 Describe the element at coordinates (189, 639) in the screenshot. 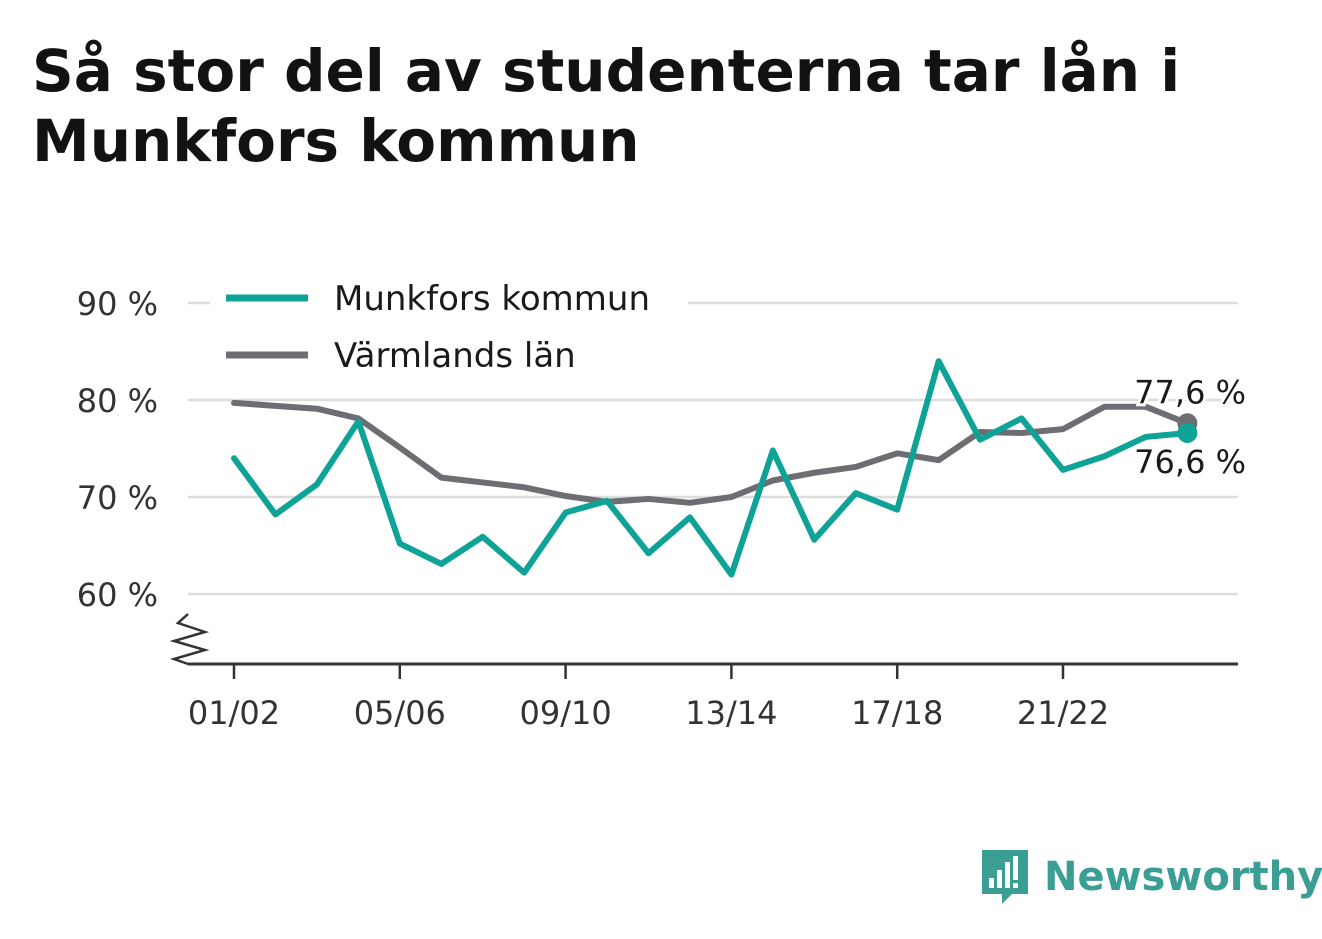

I see `axis-break-icon` at that location.